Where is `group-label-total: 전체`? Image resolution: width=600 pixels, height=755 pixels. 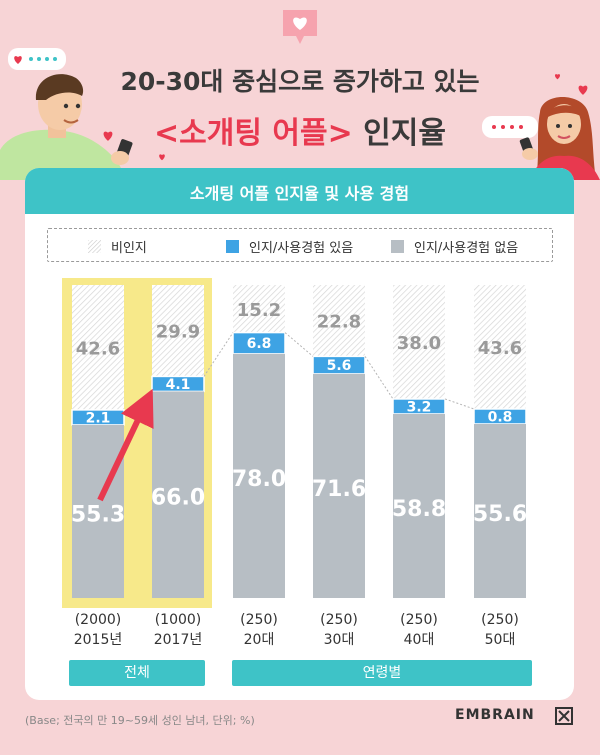
group-label-total: 전체 is located at coordinates (137, 673).